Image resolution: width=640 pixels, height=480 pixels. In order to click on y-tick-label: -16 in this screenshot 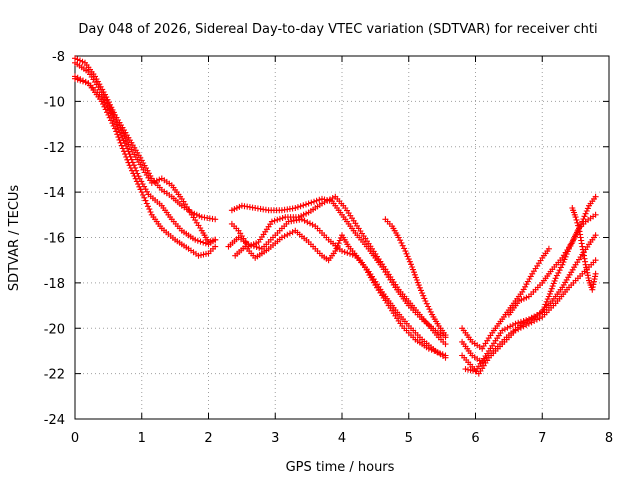, I will do `click(54, 239)`.